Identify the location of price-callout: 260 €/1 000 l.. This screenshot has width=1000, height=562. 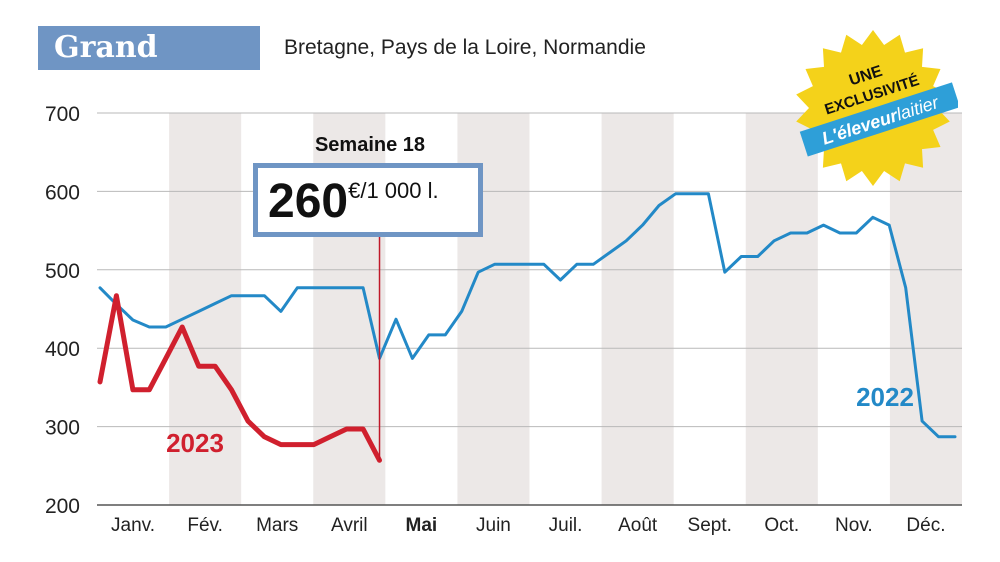
(368, 200).